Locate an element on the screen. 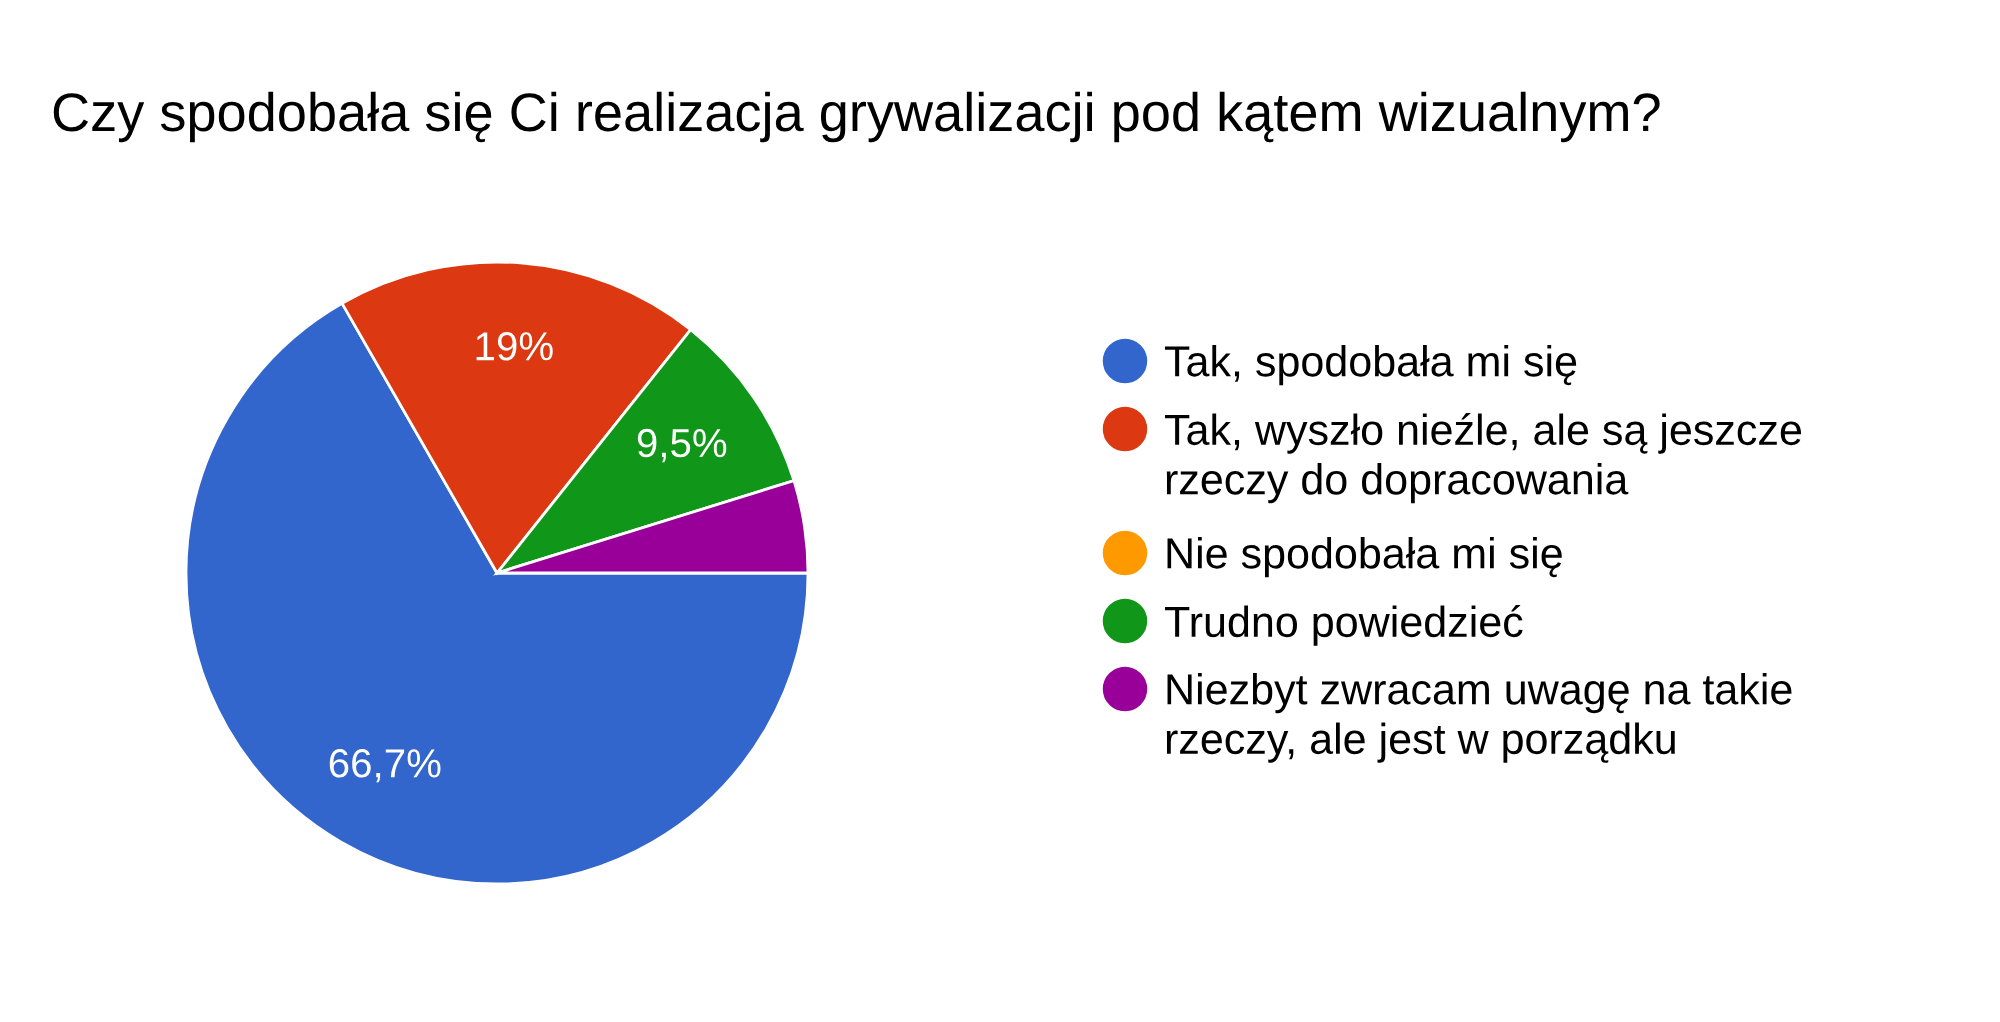 The height and width of the screenshot is (1022, 2000). data-label: 19% is located at coordinates (514, 346).